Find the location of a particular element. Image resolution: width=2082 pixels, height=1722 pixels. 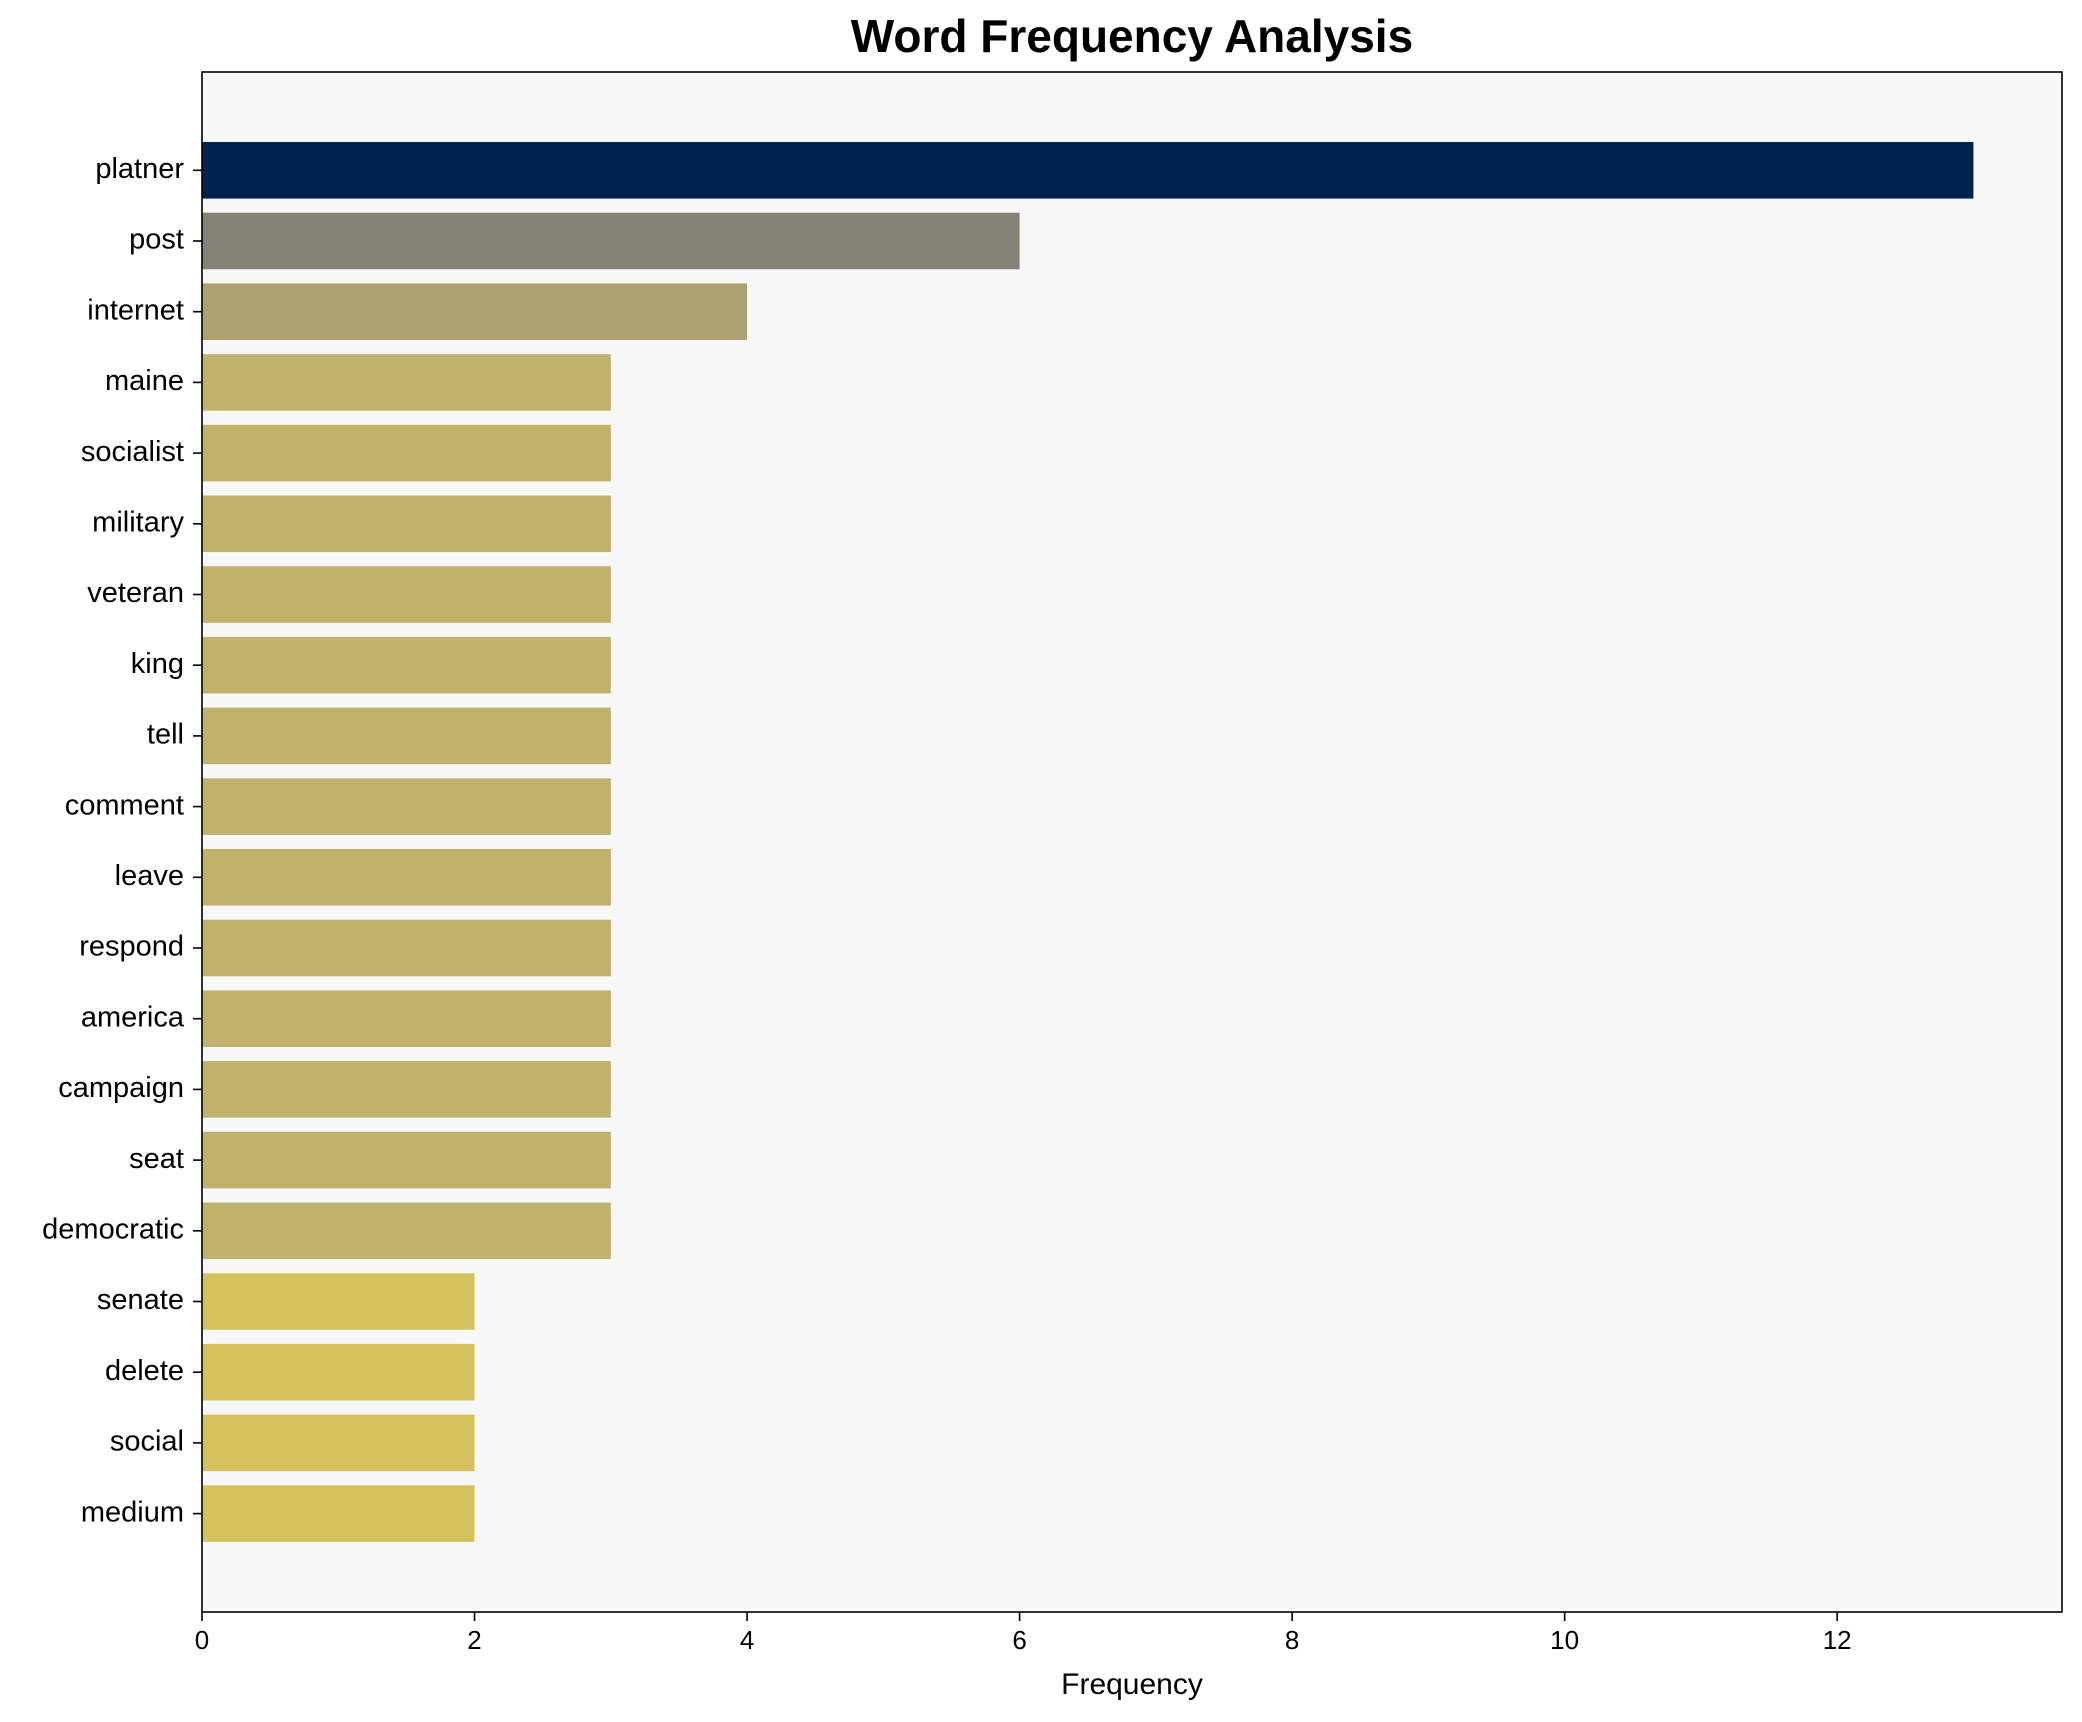

x-axis-label: Frequency is located at coordinates (1132, 1684).